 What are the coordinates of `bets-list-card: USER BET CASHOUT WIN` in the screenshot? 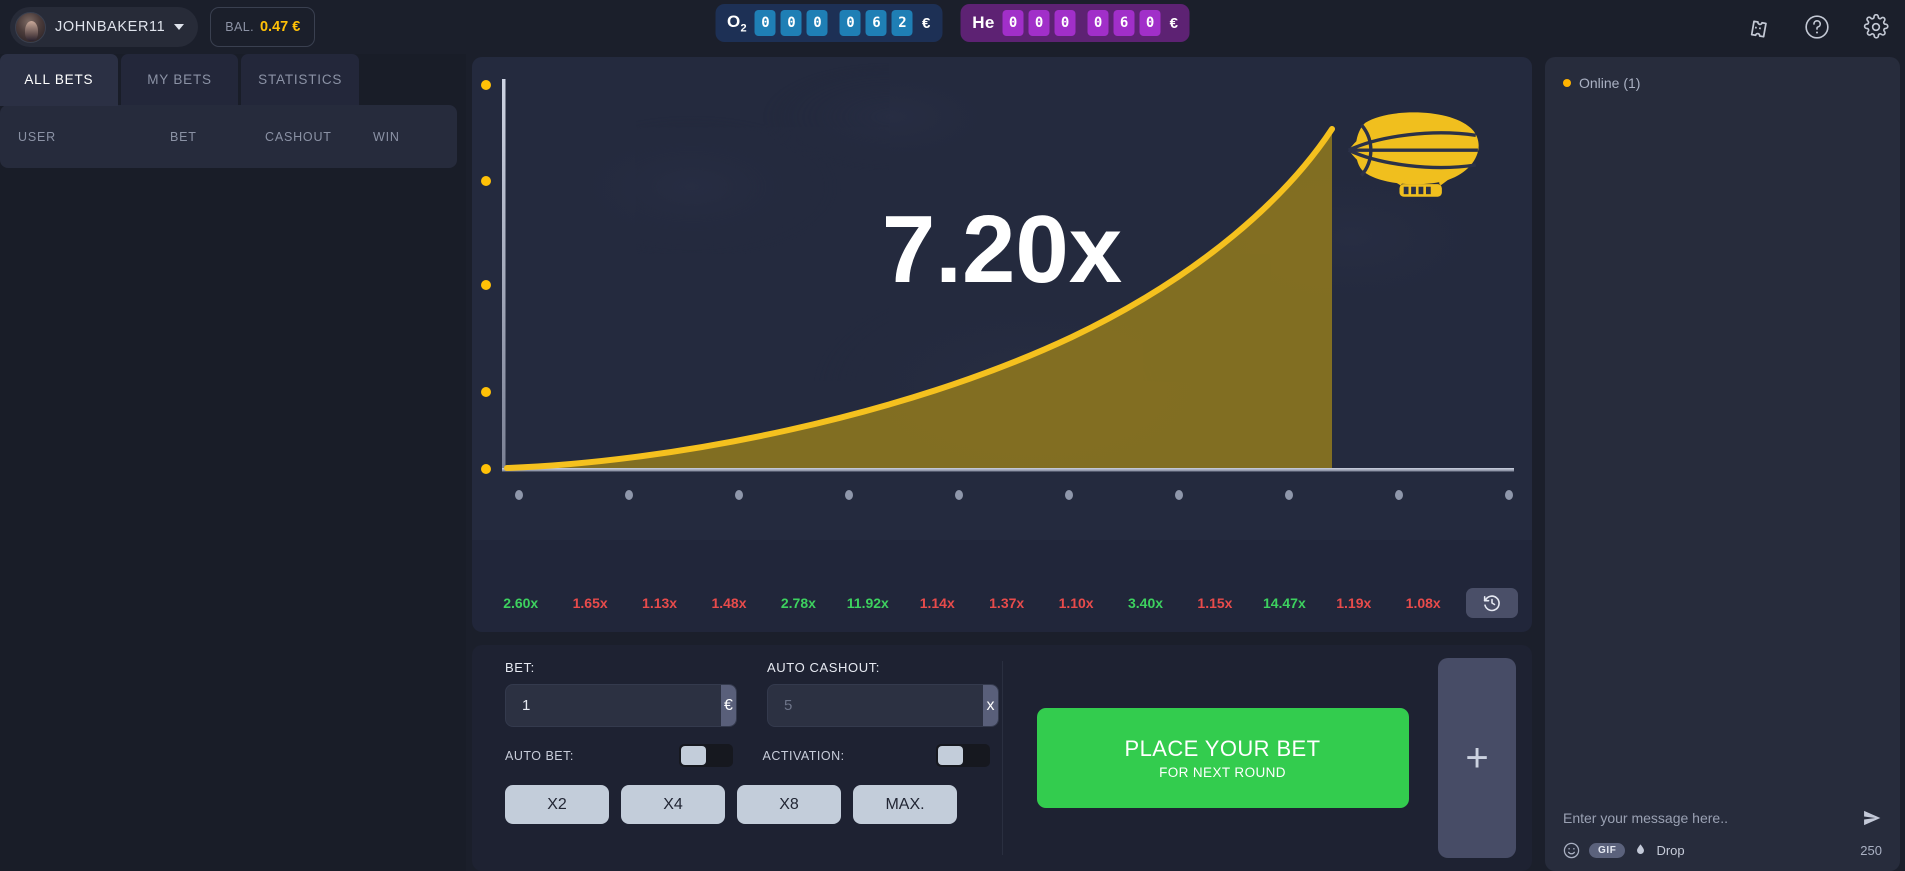 It's located at (228, 136).